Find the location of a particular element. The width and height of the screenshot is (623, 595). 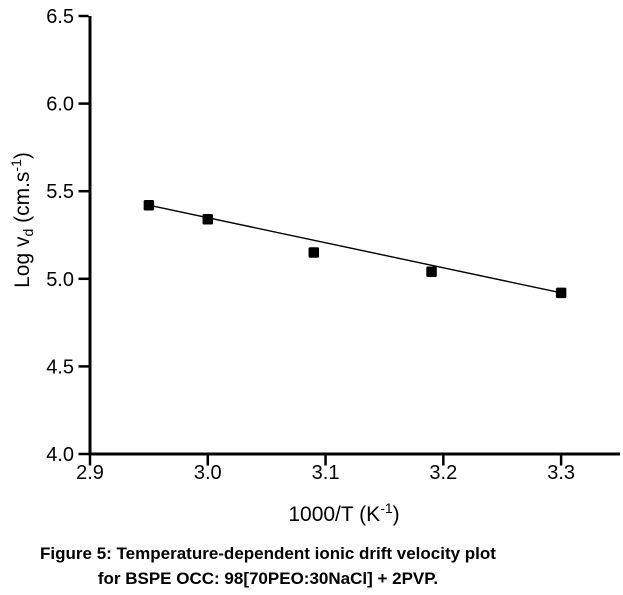

fit-line is located at coordinates (355, 249).